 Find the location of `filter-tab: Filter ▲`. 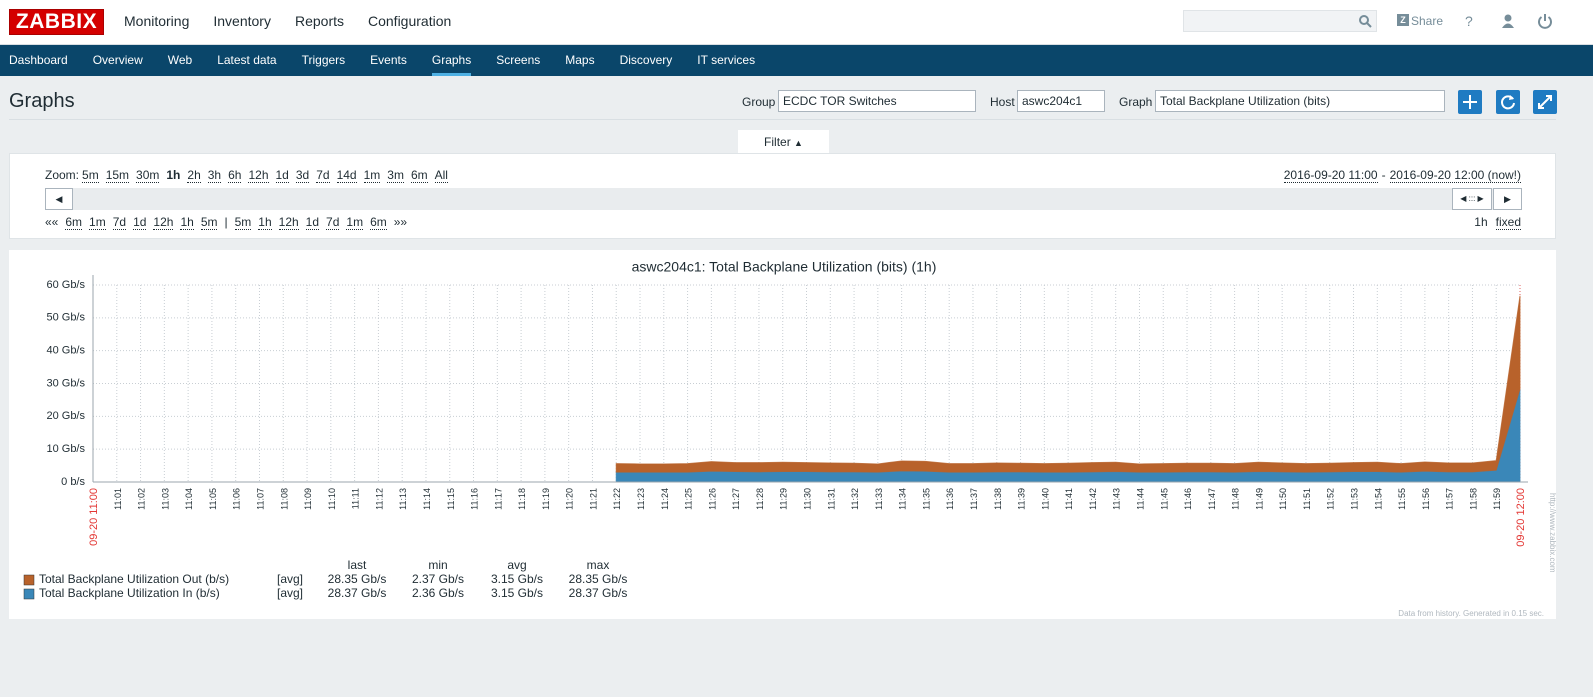

filter-tab: Filter ▲ is located at coordinates (783, 142).